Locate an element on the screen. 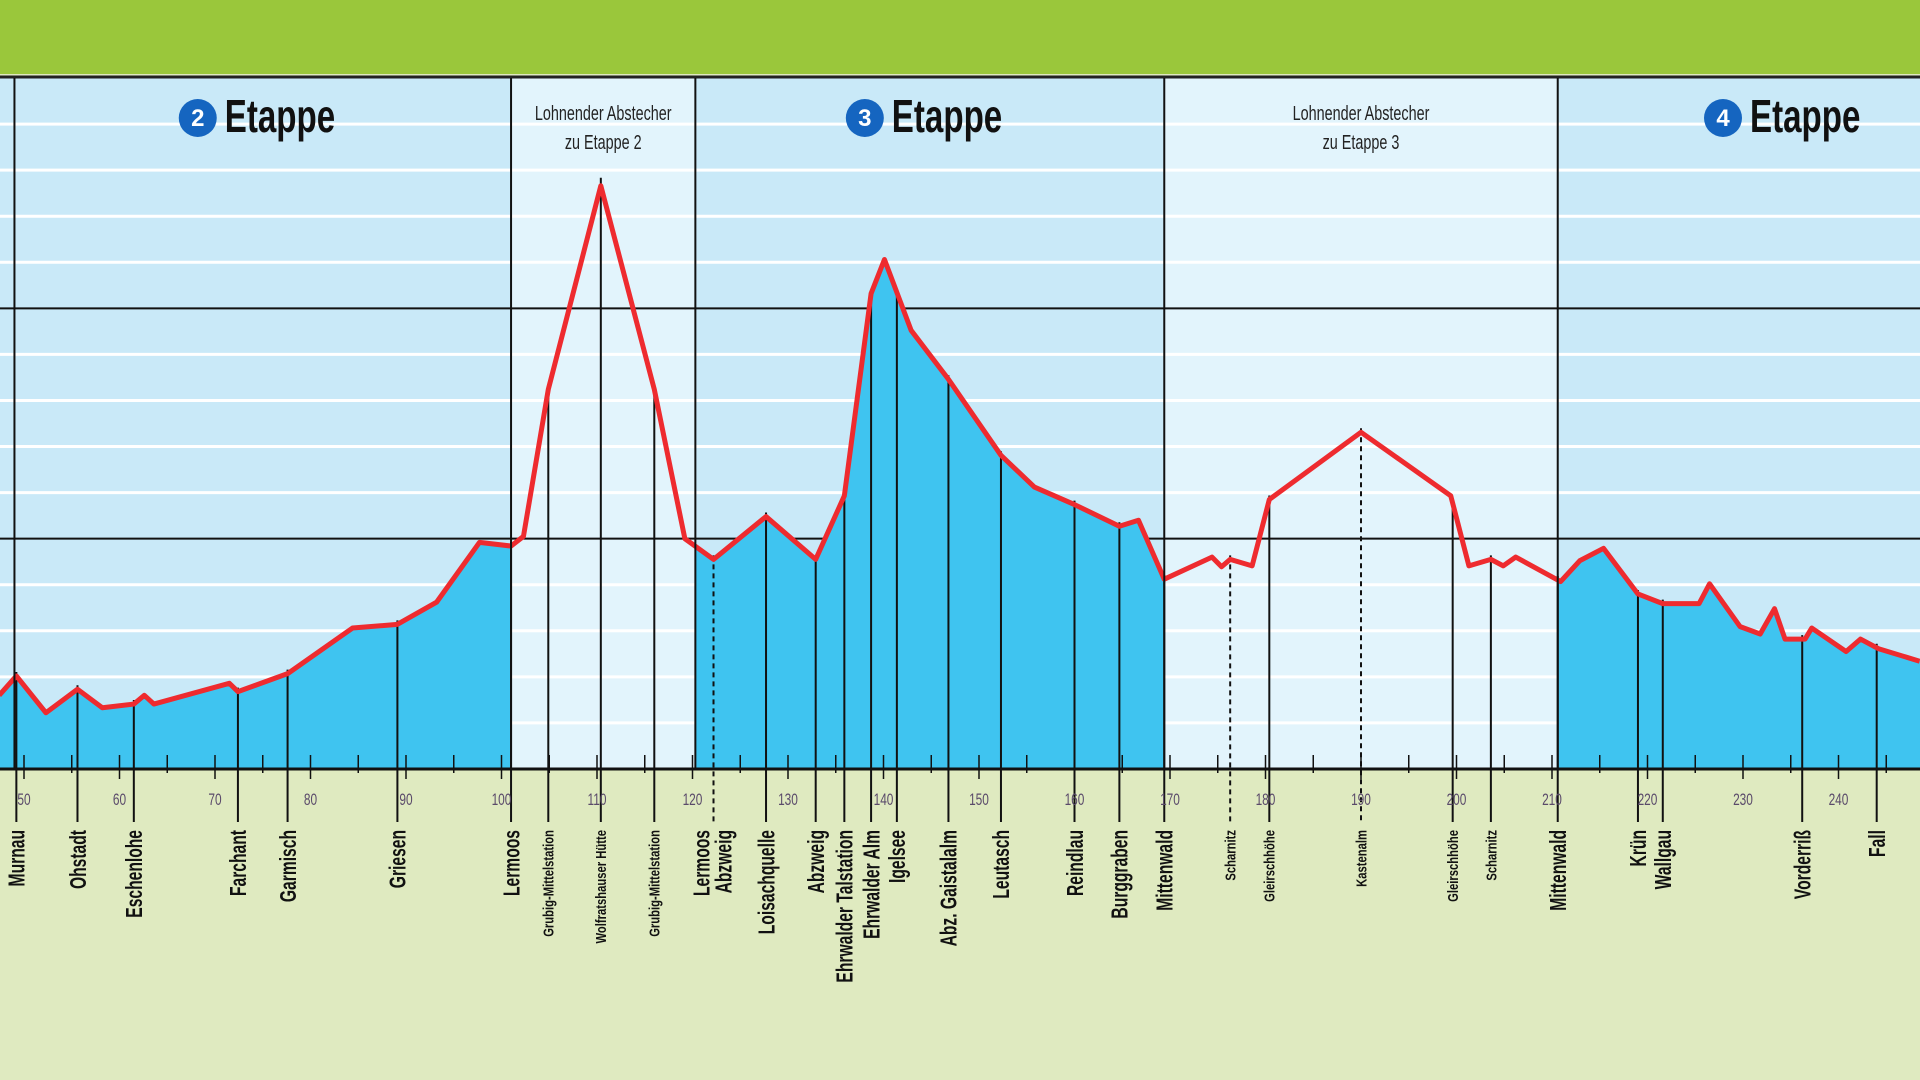  stage-number: 4 is located at coordinates (1723, 118).